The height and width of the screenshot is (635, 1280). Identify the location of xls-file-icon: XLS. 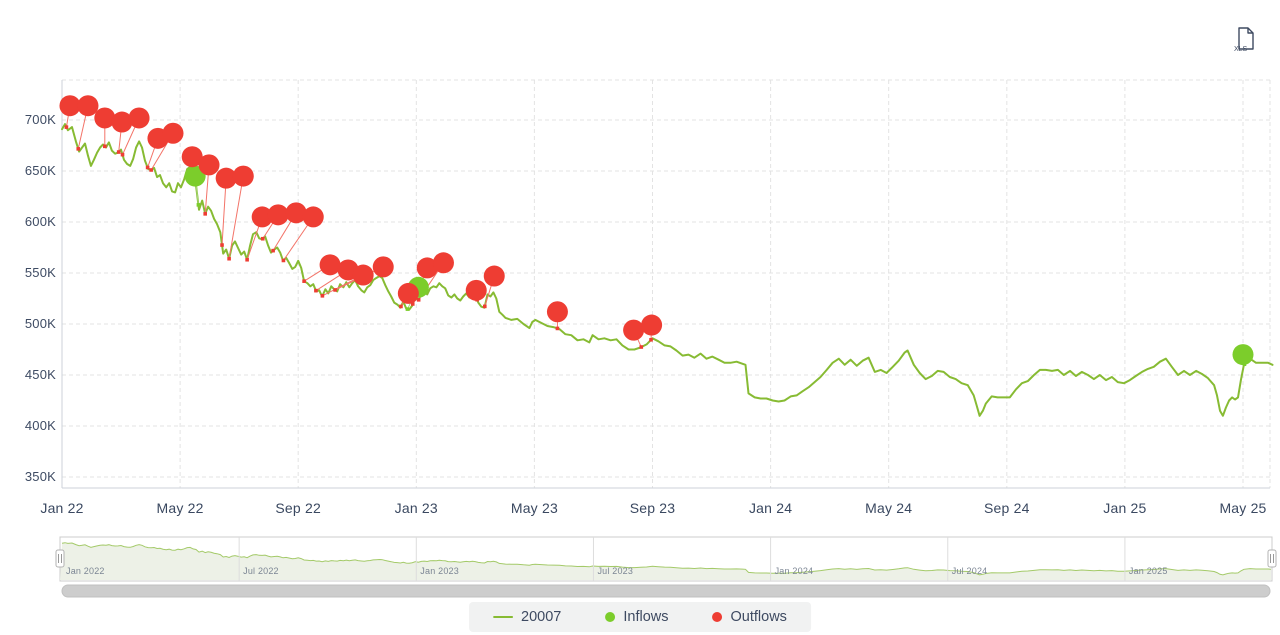
(1244, 40).